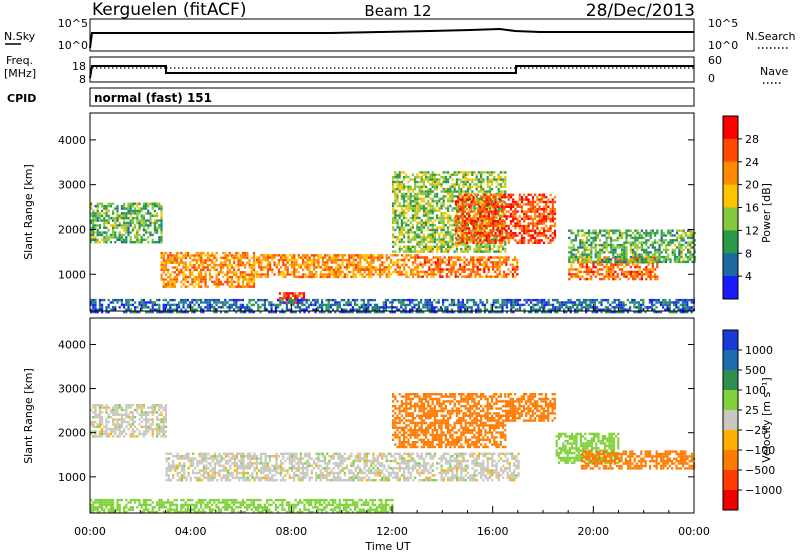  I want to click on nsearch-label: N.Search, so click(771, 36).